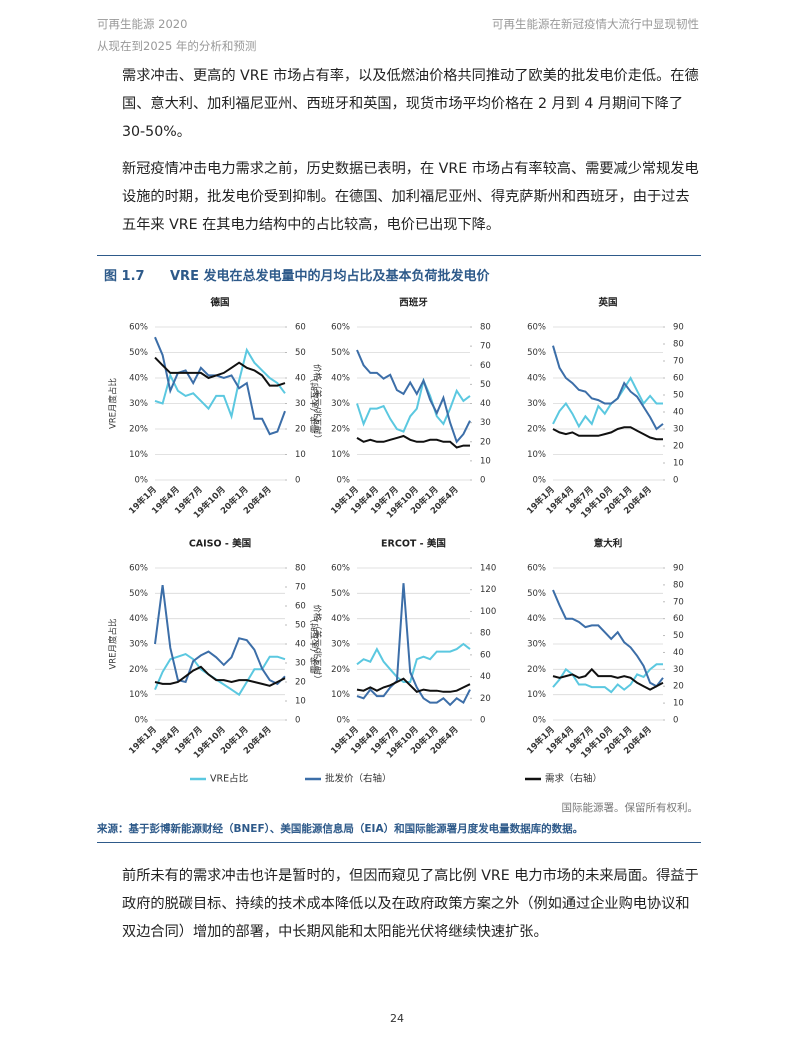 The height and width of the screenshot is (1058, 794). What do you see at coordinates (413, 544) in the screenshot?
I see `chart-title: ERCOT - 美国` at bounding box center [413, 544].